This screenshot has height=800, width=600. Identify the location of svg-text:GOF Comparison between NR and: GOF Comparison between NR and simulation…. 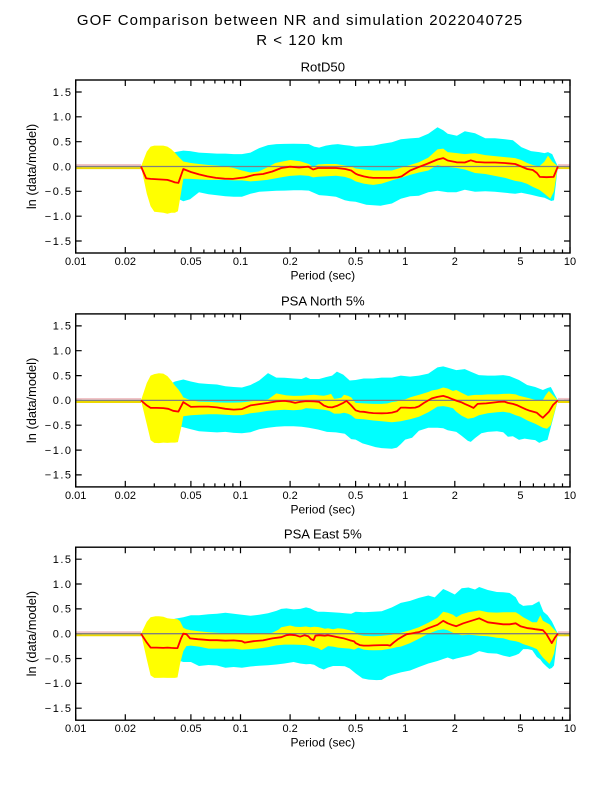
(300, 20).